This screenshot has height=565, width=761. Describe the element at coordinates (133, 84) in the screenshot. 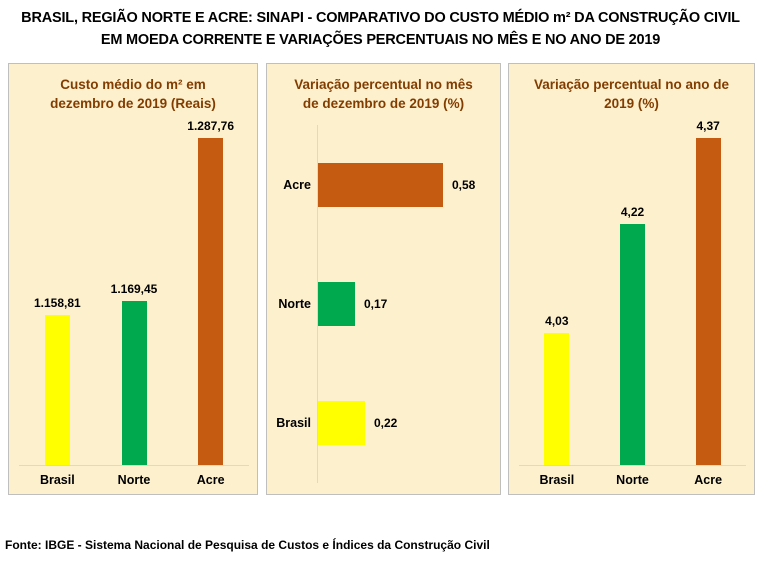

I see `panel-cost-title-line1: Custo médio do m² em` at that location.